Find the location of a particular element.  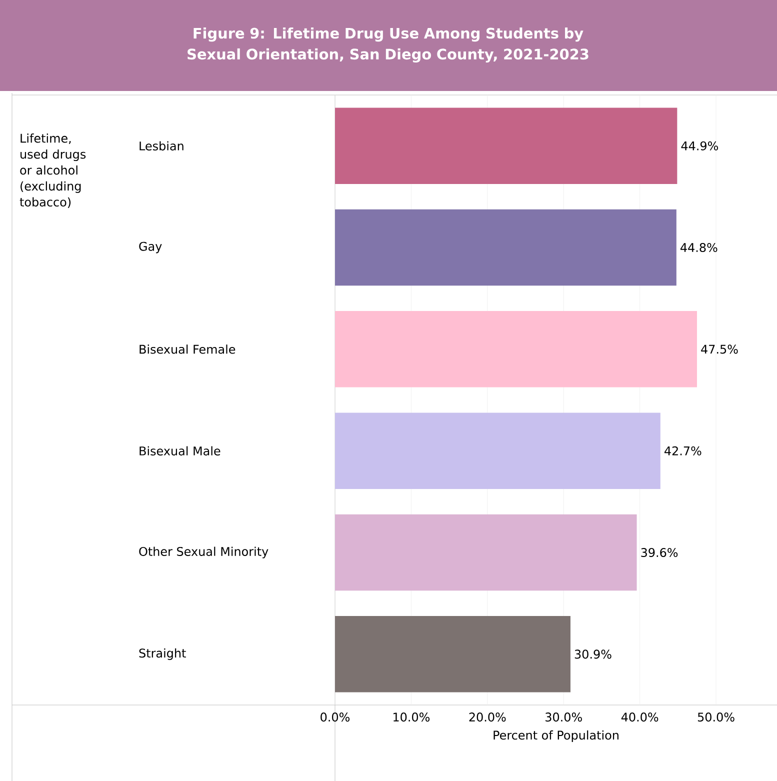

data-label: 44.8% is located at coordinates (699, 247).